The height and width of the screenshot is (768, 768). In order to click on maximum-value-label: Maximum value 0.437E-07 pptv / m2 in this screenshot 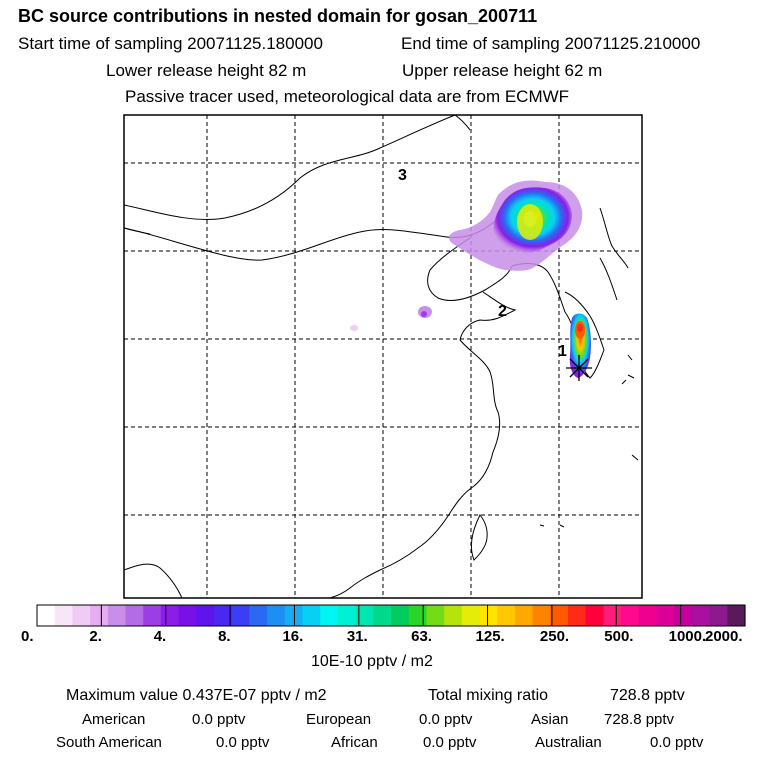, I will do `click(196, 695)`.